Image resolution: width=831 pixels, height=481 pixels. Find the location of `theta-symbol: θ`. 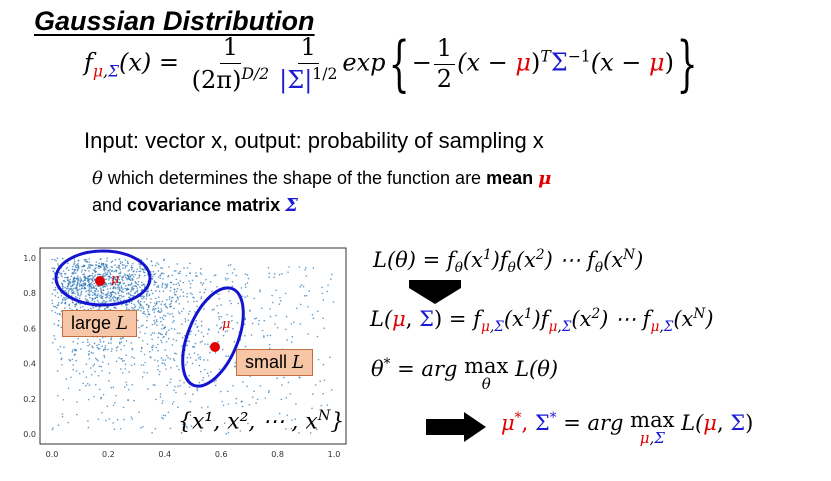

theta-symbol: θ is located at coordinates (97, 178).